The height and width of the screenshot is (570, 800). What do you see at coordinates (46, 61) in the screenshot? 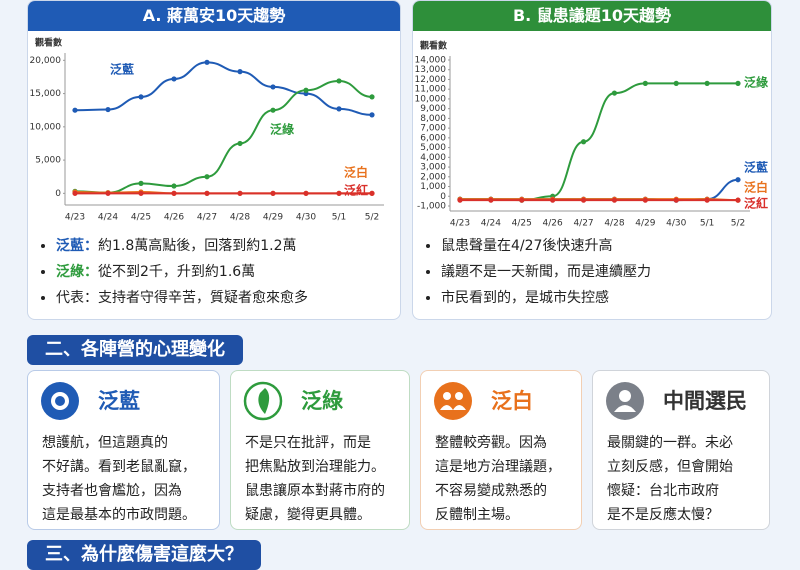
I see `y-tick-label: 20,000` at bounding box center [46, 61].